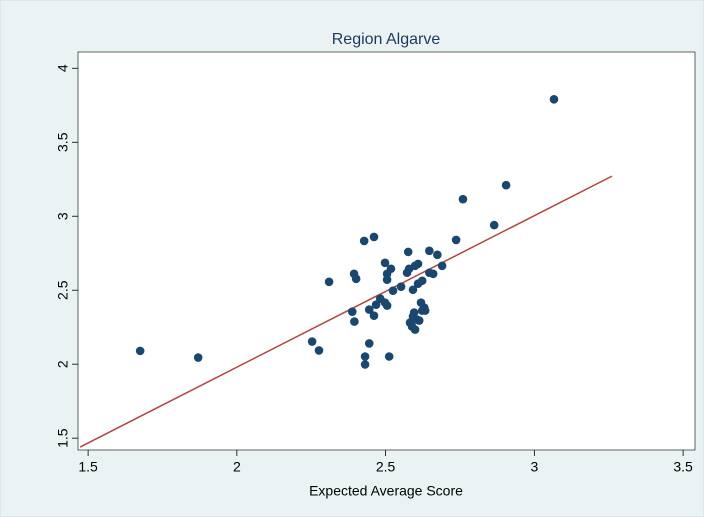 Image resolution: width=704 pixels, height=517 pixels. I want to click on y-tick-label: 2.5, so click(63, 290).